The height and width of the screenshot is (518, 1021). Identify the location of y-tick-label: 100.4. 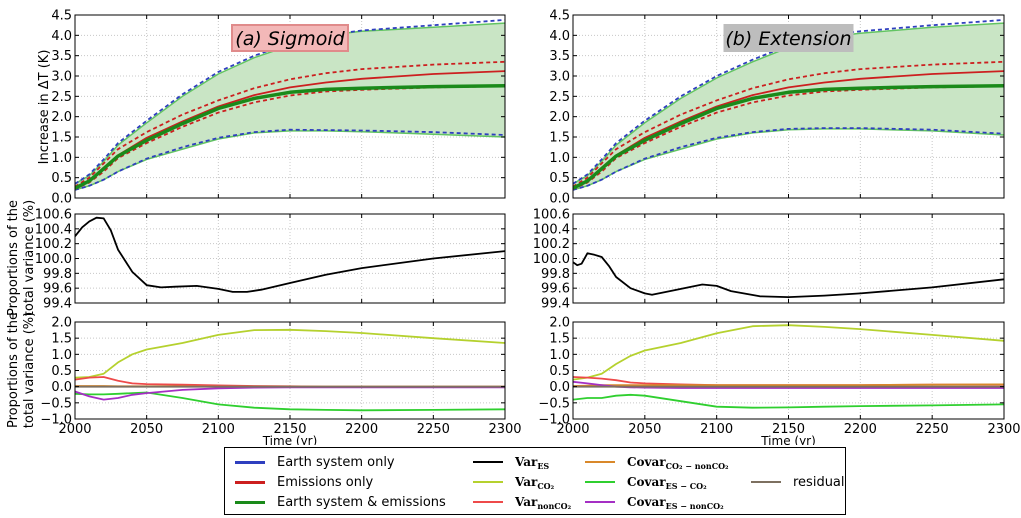
(53, 229).